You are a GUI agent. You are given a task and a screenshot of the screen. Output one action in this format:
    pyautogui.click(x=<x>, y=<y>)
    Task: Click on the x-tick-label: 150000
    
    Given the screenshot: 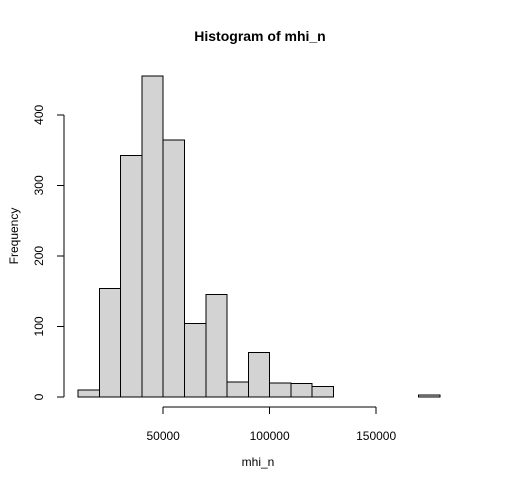 What is the action you would take?
    pyautogui.click(x=376, y=436)
    